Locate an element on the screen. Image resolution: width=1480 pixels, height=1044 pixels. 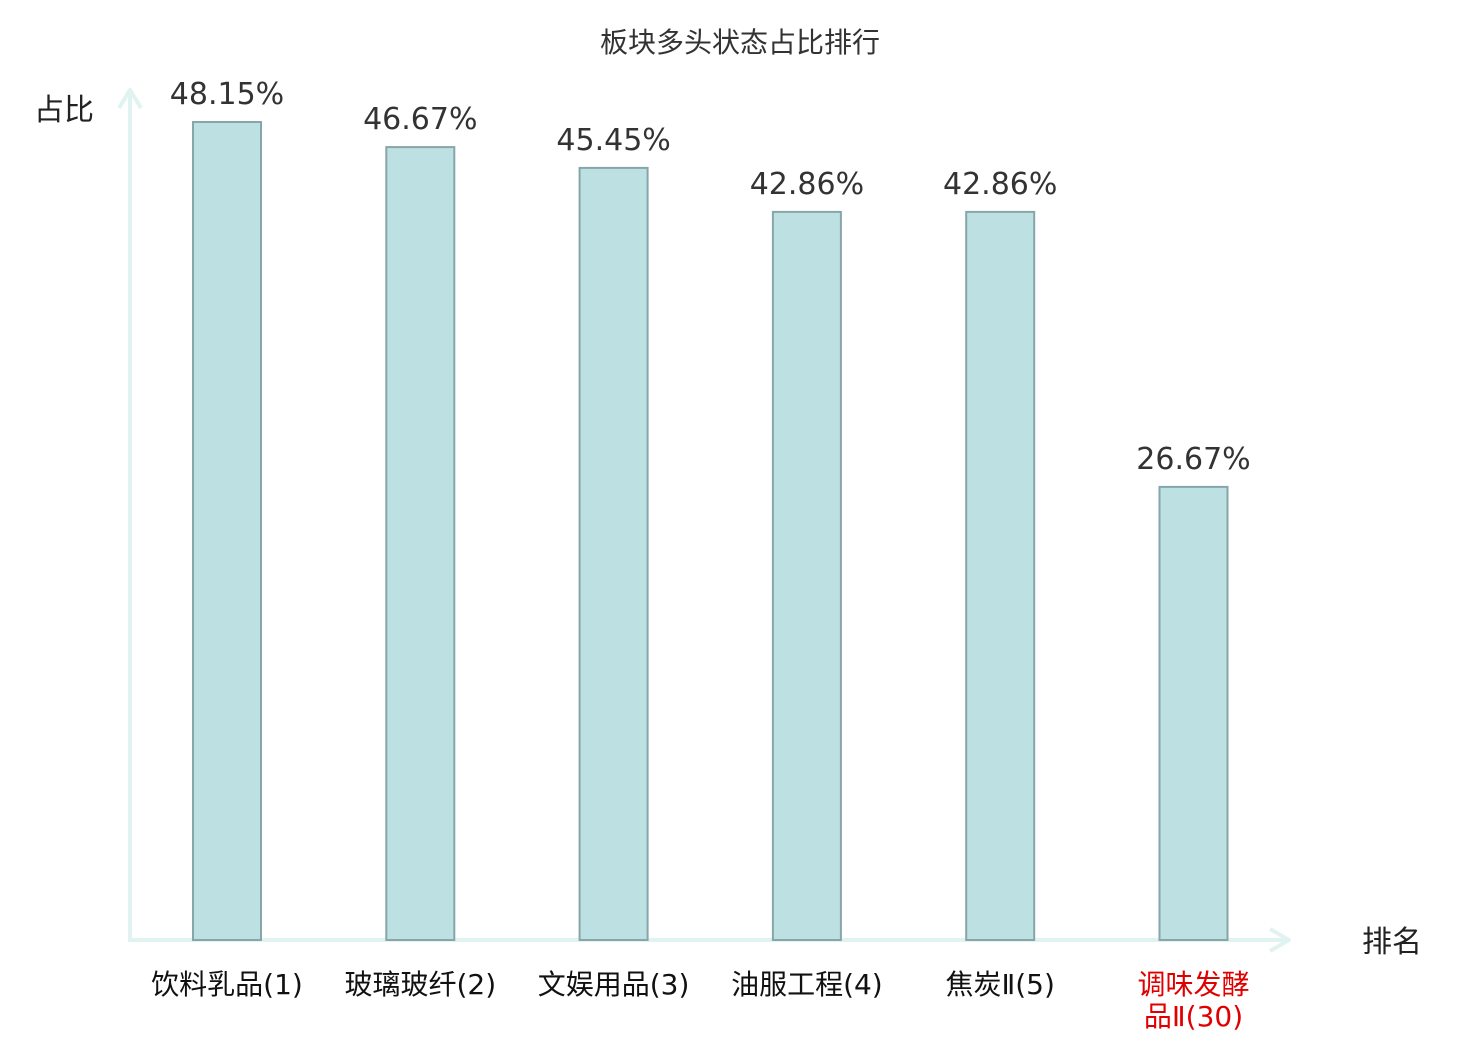
bar-value-label: 45.45% is located at coordinates (613, 140).